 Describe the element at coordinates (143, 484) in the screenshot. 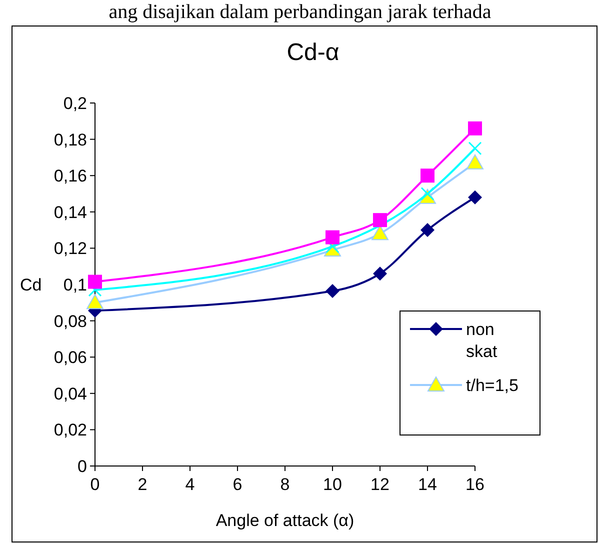

I see `x-tick-label: 2` at that location.